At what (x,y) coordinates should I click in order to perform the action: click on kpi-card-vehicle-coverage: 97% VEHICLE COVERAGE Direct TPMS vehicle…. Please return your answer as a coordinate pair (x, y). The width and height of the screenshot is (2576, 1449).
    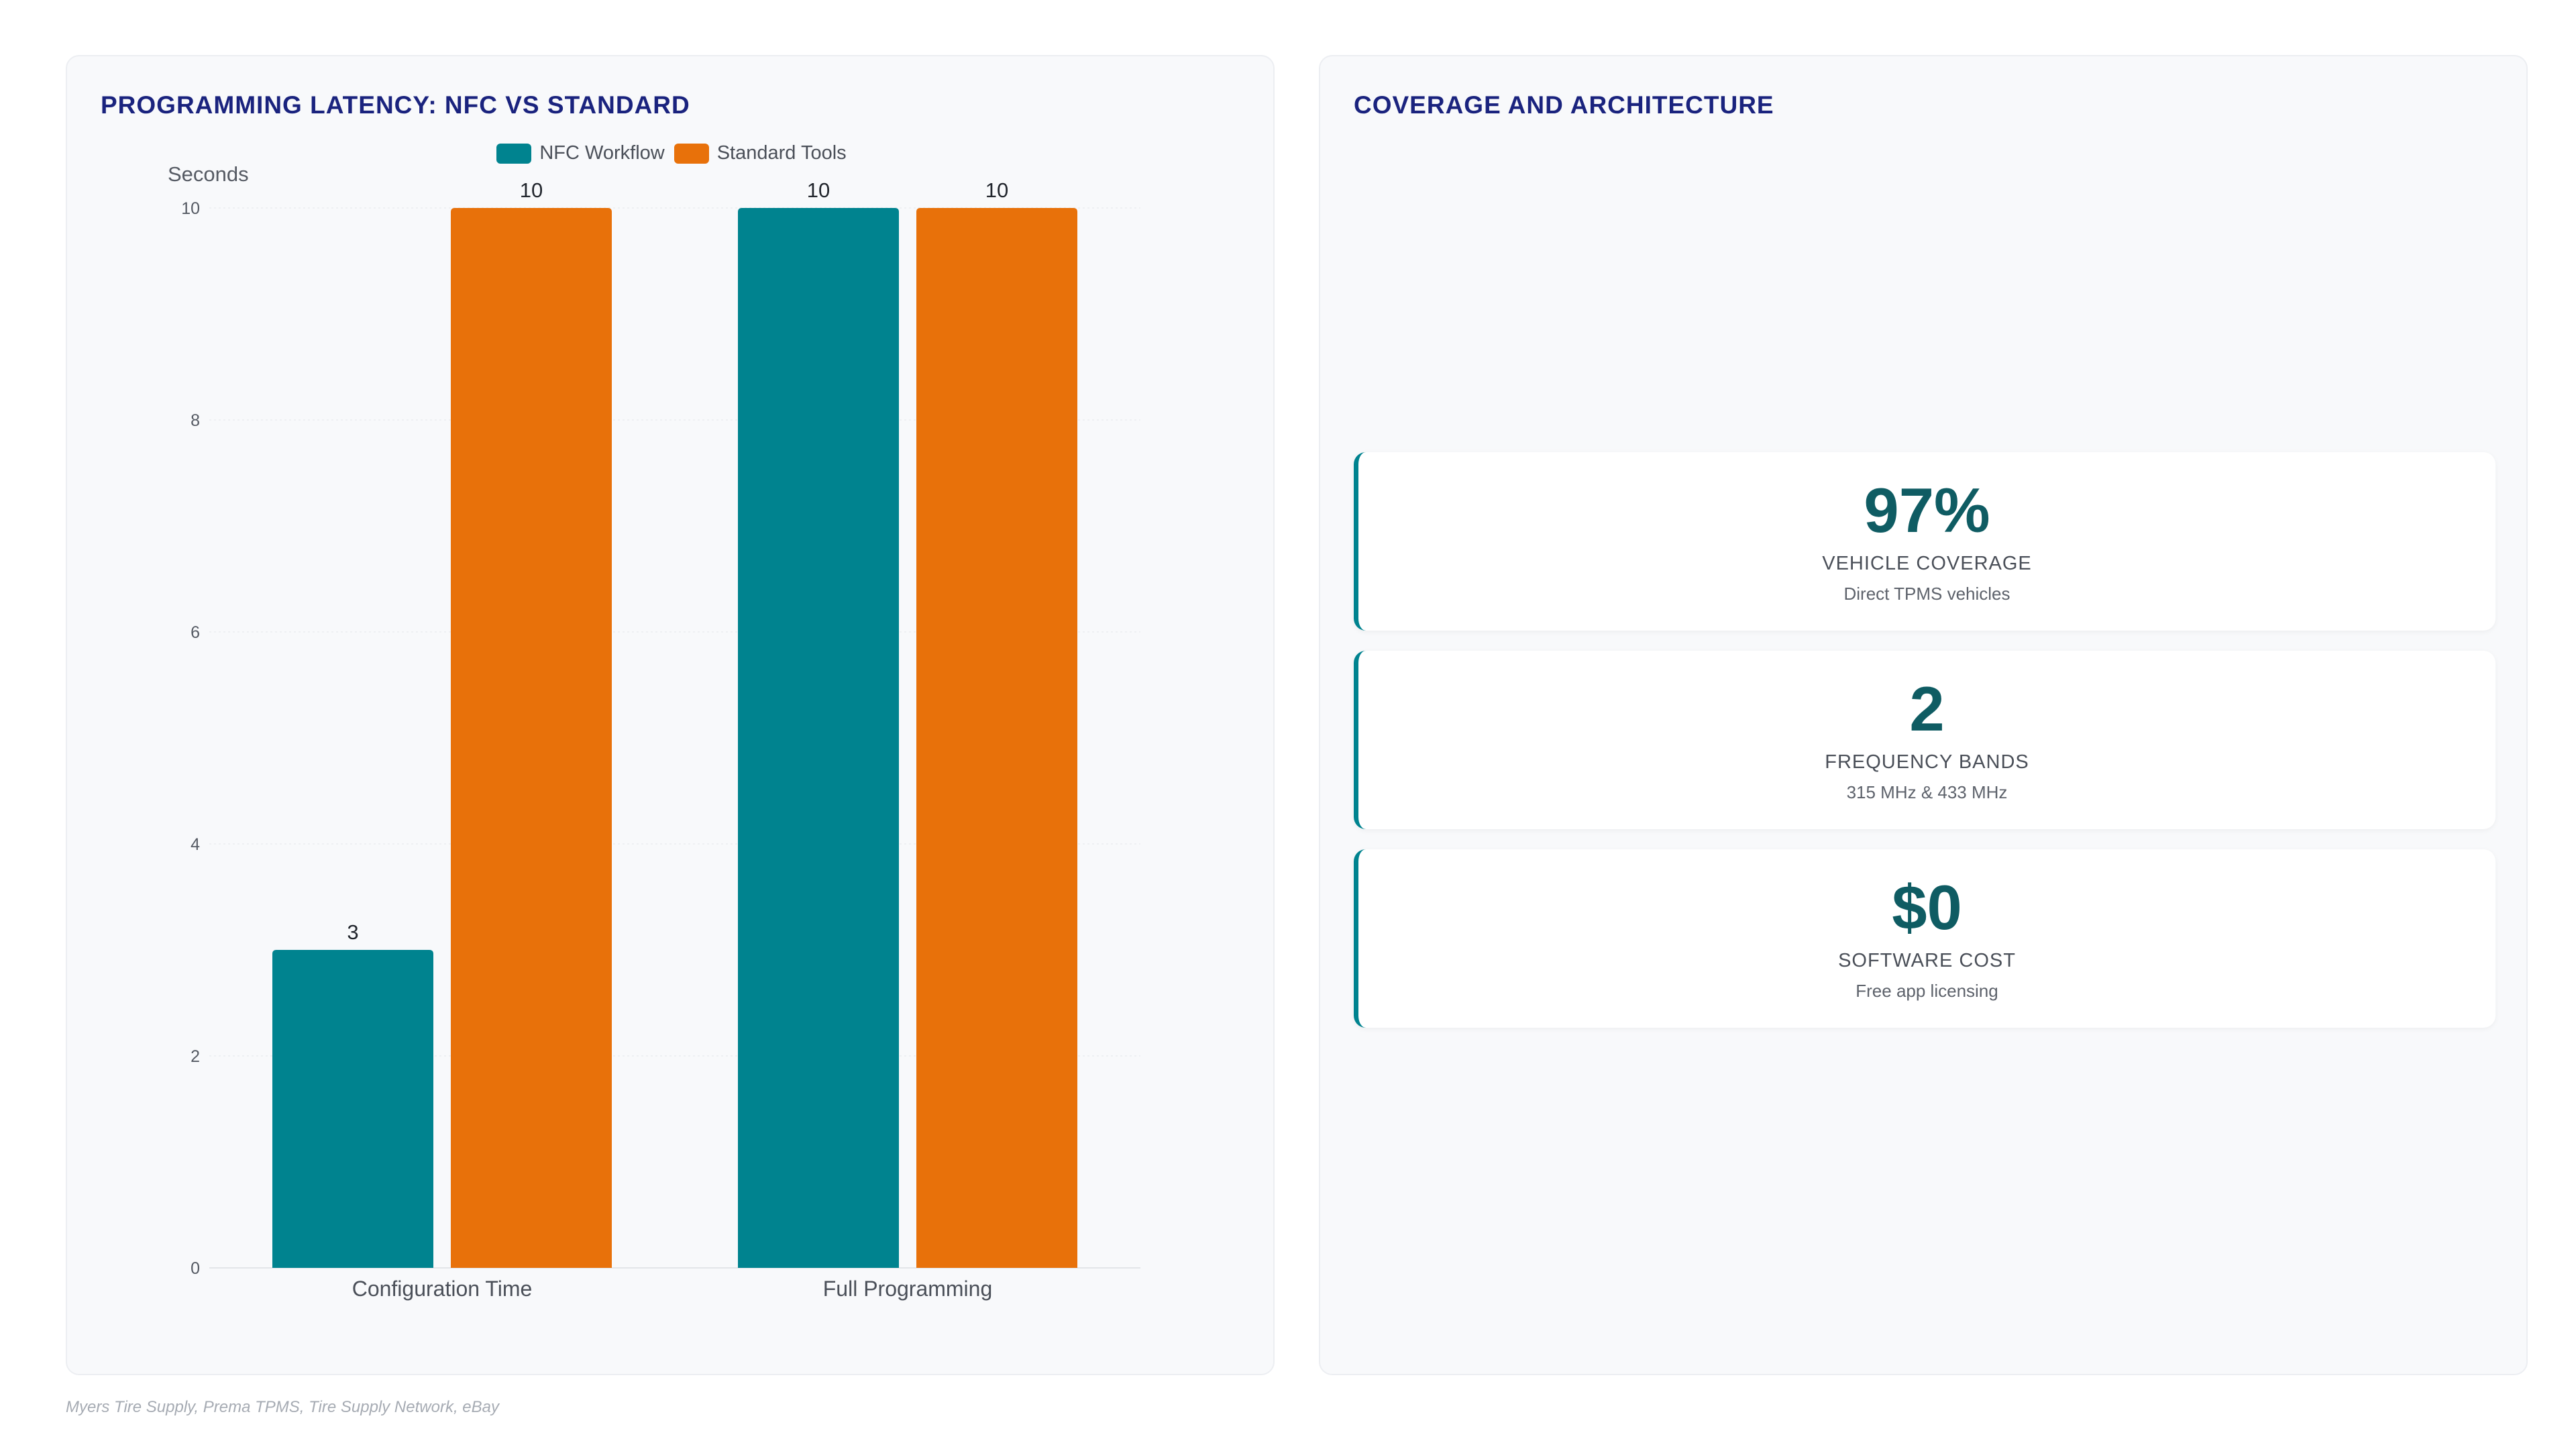
    Looking at the image, I should click on (1925, 541).